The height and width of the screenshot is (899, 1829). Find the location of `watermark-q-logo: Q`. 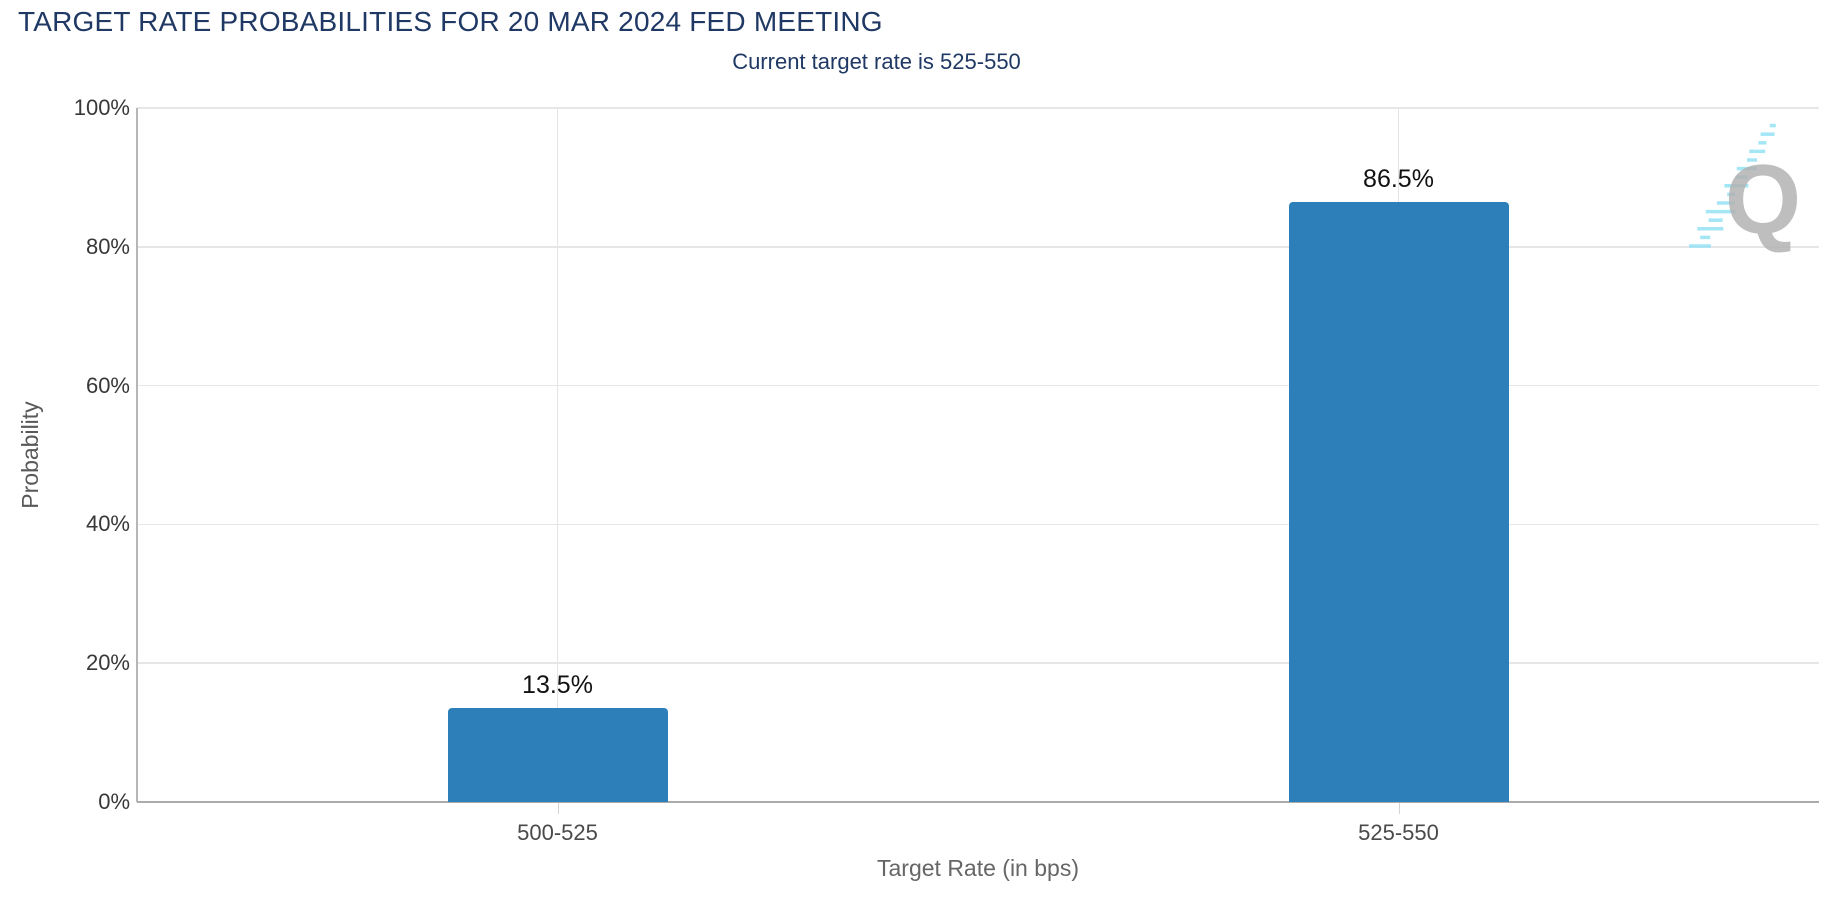

watermark-q-logo: Q is located at coordinates (1745, 188).